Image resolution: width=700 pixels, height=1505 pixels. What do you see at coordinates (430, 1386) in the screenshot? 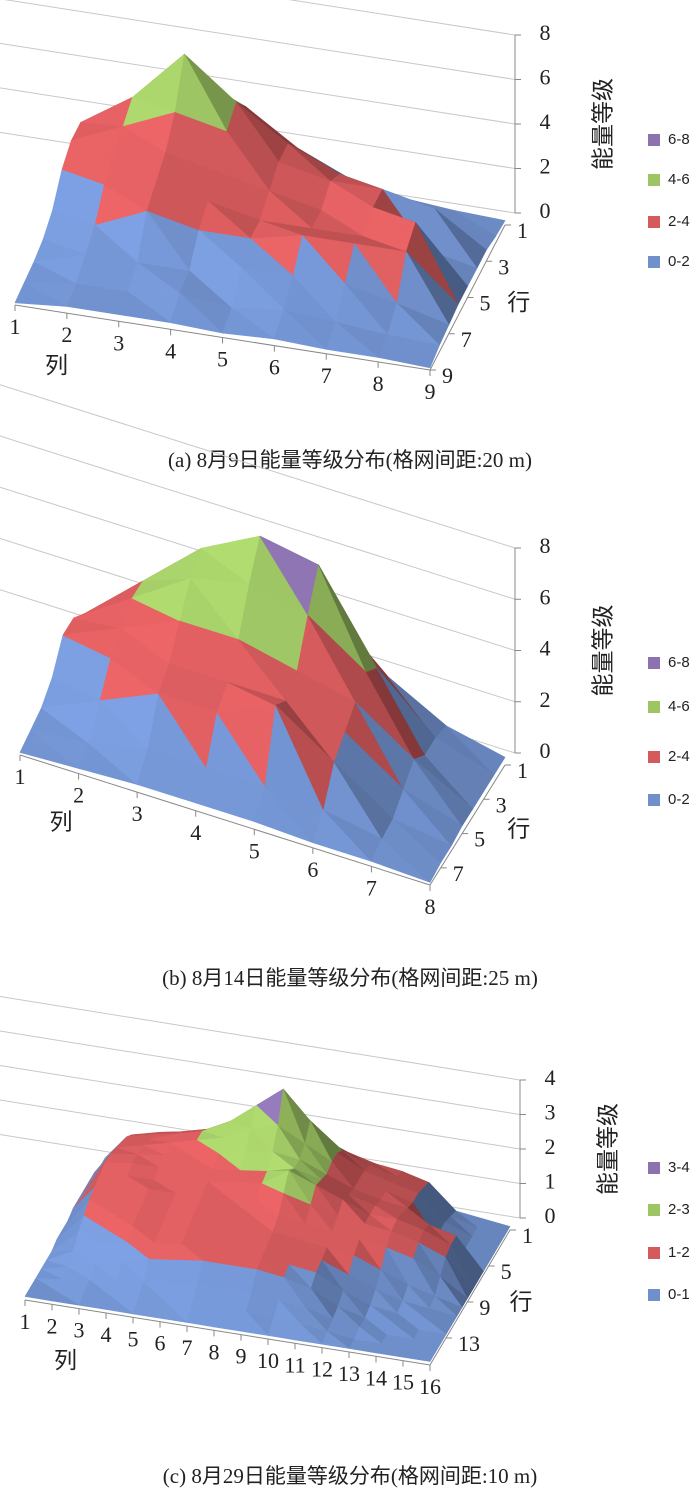
I see `x-tick-label: 16` at bounding box center [430, 1386].